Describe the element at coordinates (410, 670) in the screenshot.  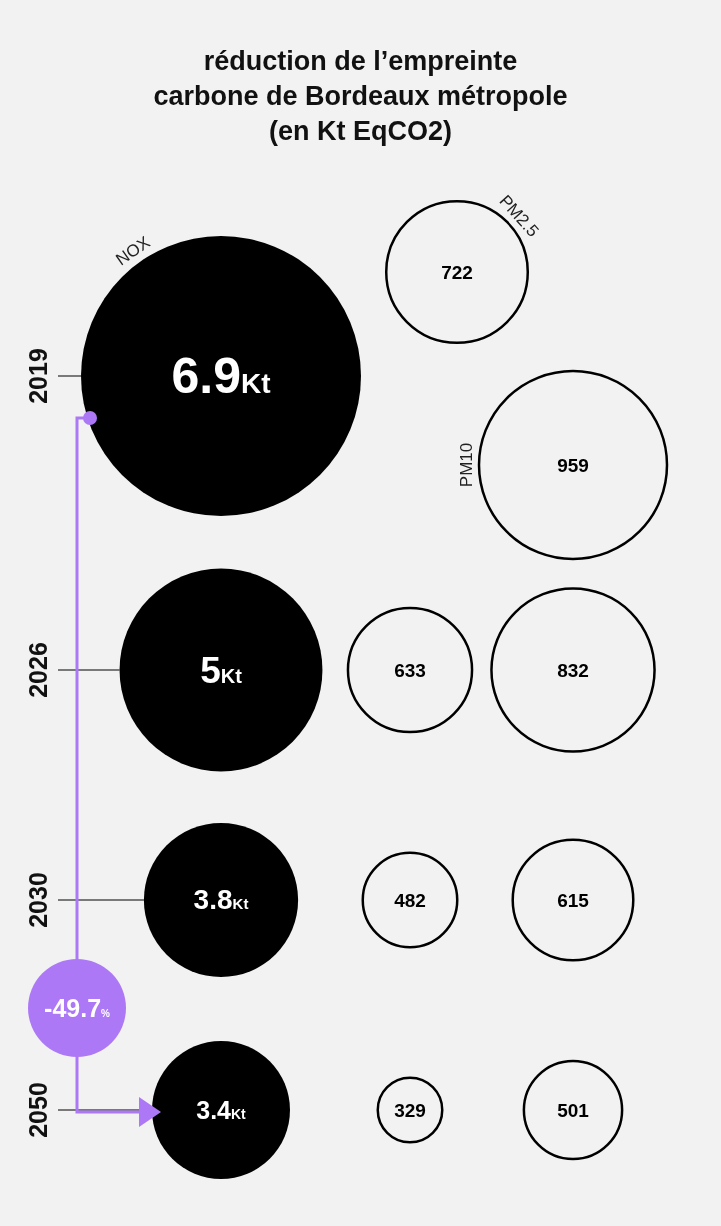
I see `data-label: 633` at that location.